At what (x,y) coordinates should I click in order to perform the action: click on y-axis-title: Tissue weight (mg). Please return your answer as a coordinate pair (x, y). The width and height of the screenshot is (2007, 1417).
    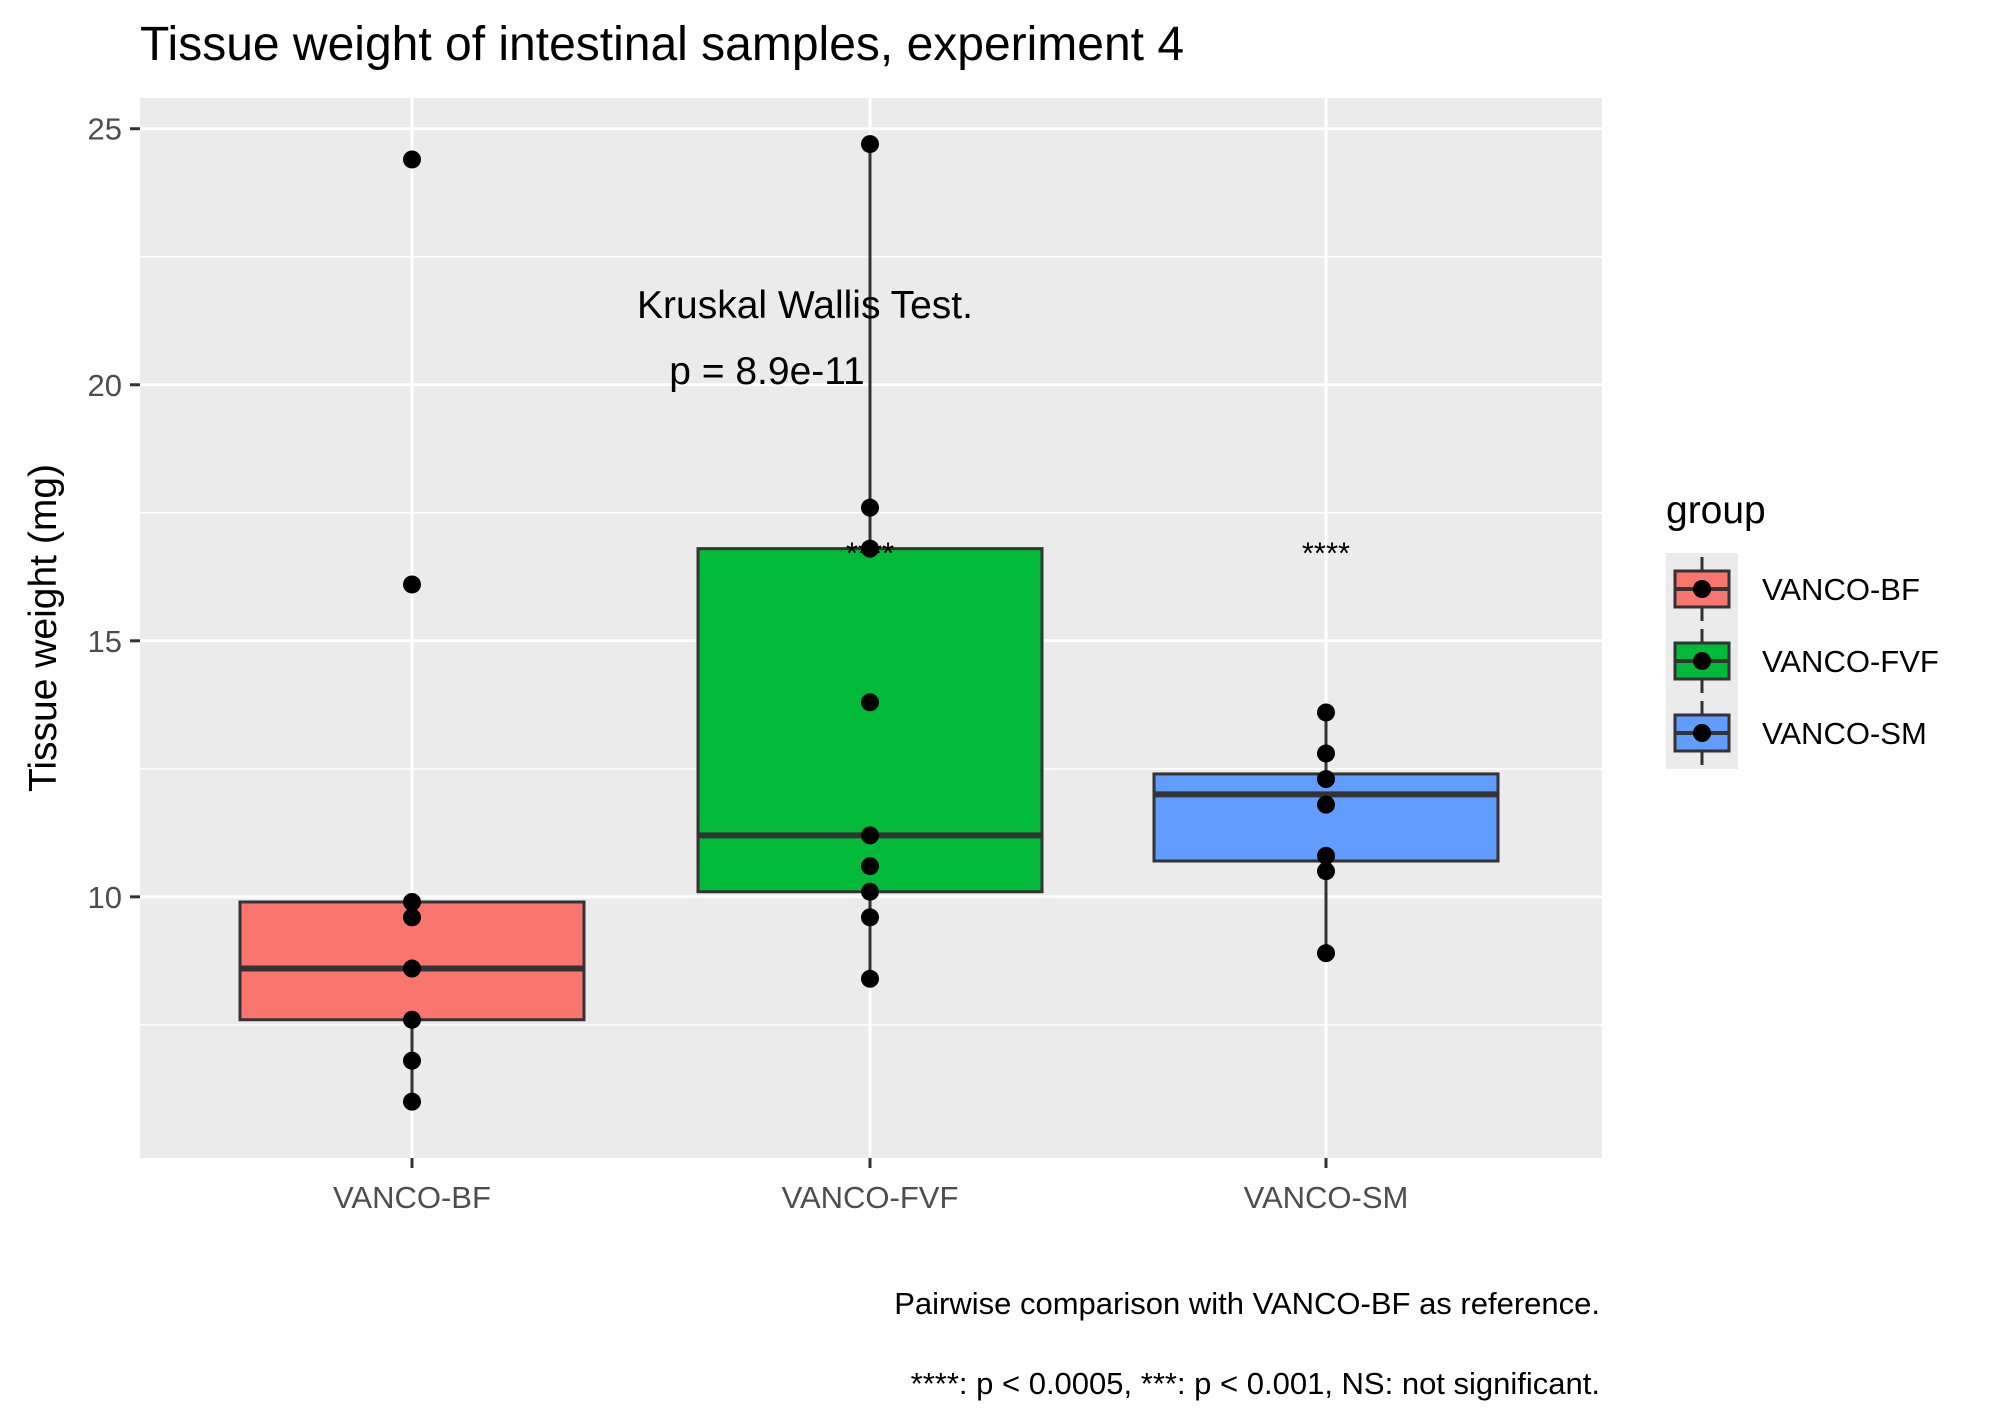
    Looking at the image, I should click on (43, 628).